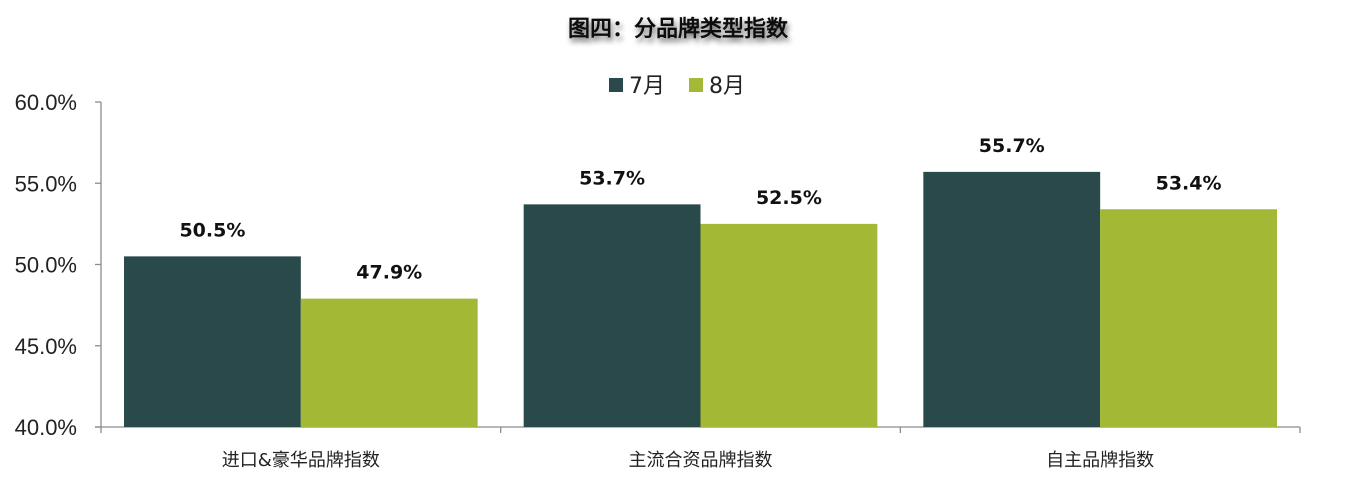 The height and width of the screenshot is (479, 1366). What do you see at coordinates (647, 86) in the screenshot?
I see `legend-label: 7月` at bounding box center [647, 86].